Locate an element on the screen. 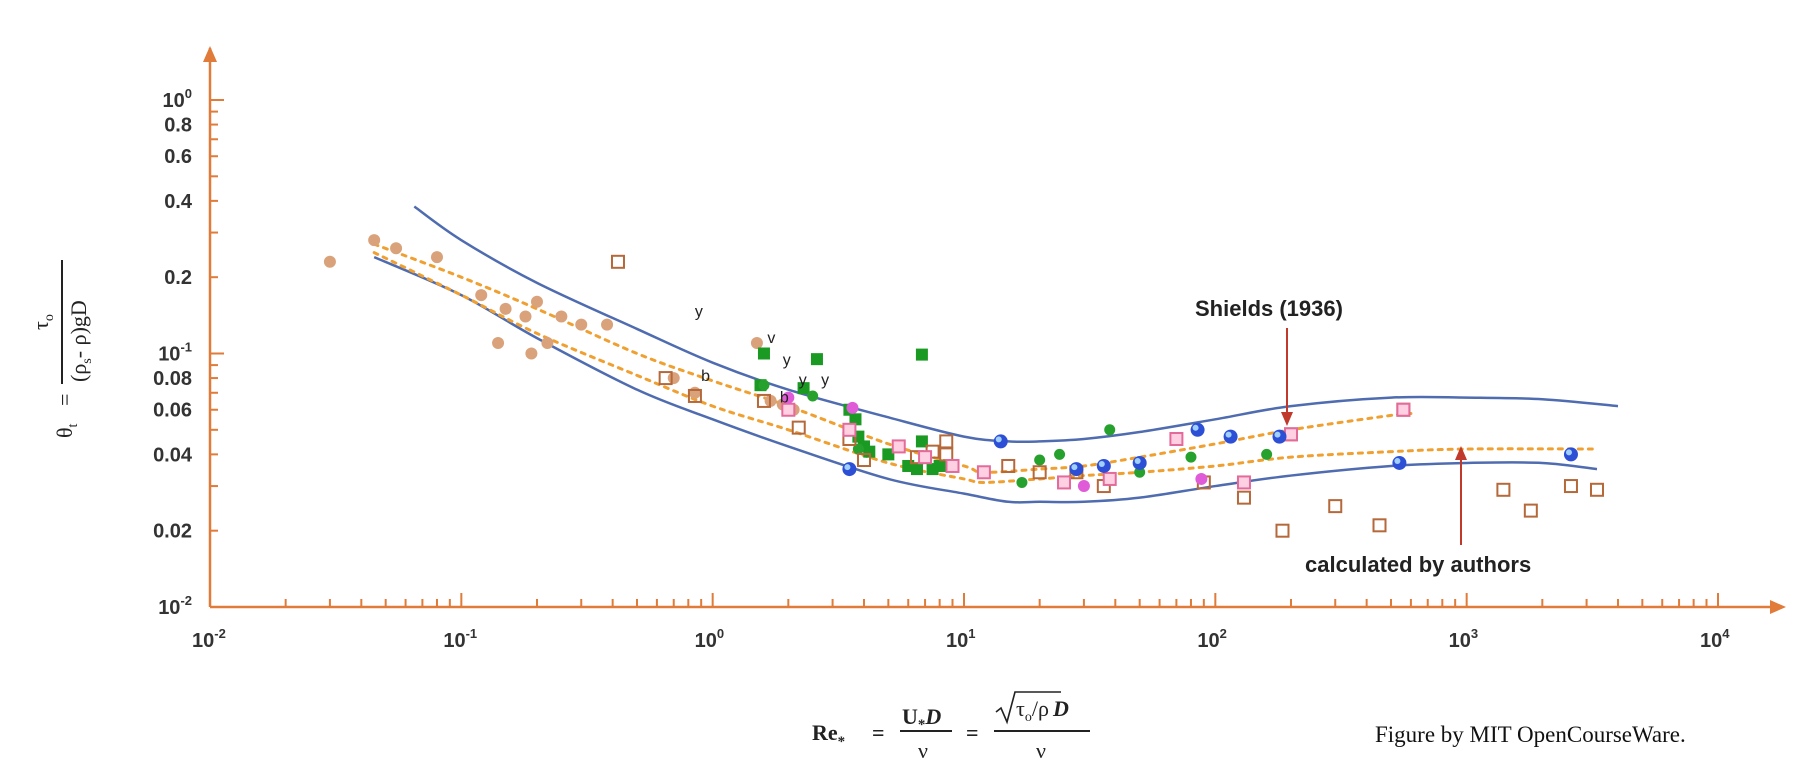  svg-text: (ρs- ρ)gD is located at coordinates (80, 341).